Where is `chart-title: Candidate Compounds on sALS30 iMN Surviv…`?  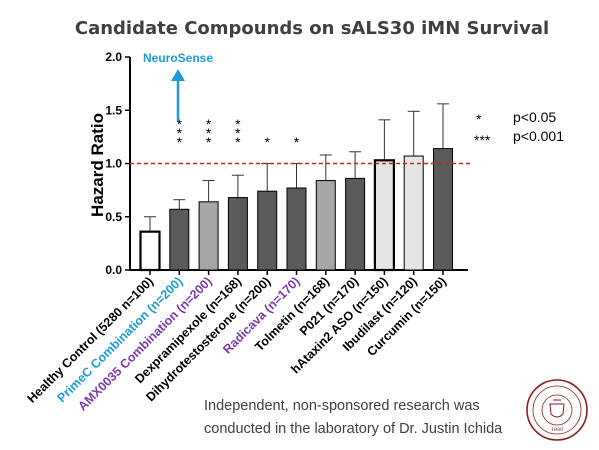 chart-title: Candidate Compounds on sALS30 iMN Surviv… is located at coordinates (312, 28).